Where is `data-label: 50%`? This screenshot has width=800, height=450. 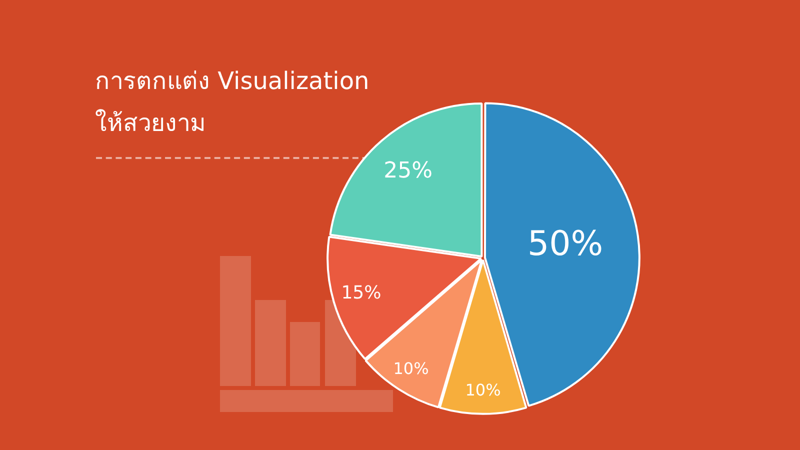
data-label: 50% is located at coordinates (565, 244).